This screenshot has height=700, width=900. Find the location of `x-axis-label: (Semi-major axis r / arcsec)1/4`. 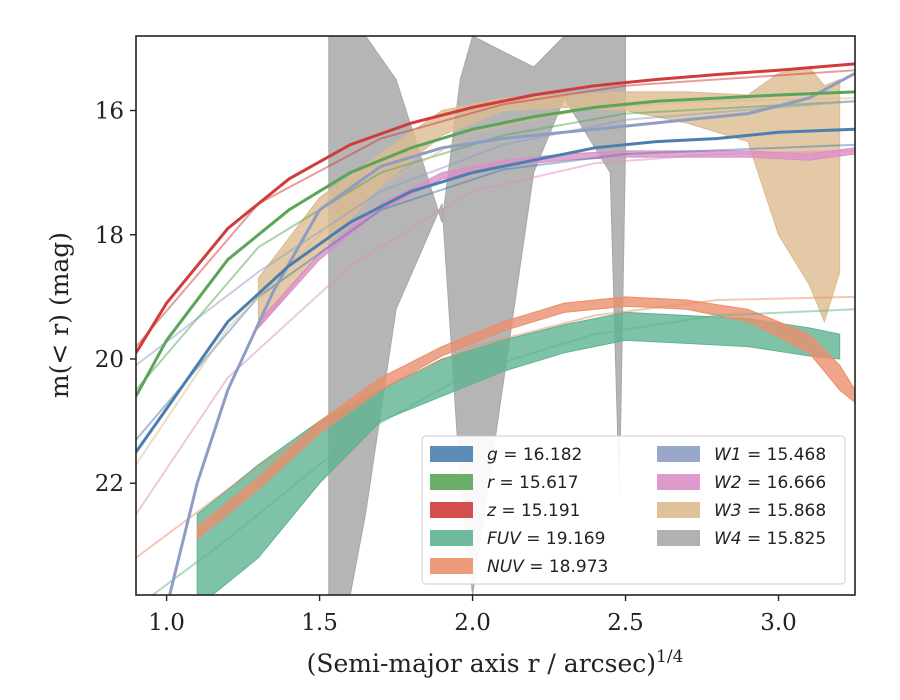

x-axis-label: (Semi-major axis r / arcsec)1/4 is located at coordinates (495, 662).